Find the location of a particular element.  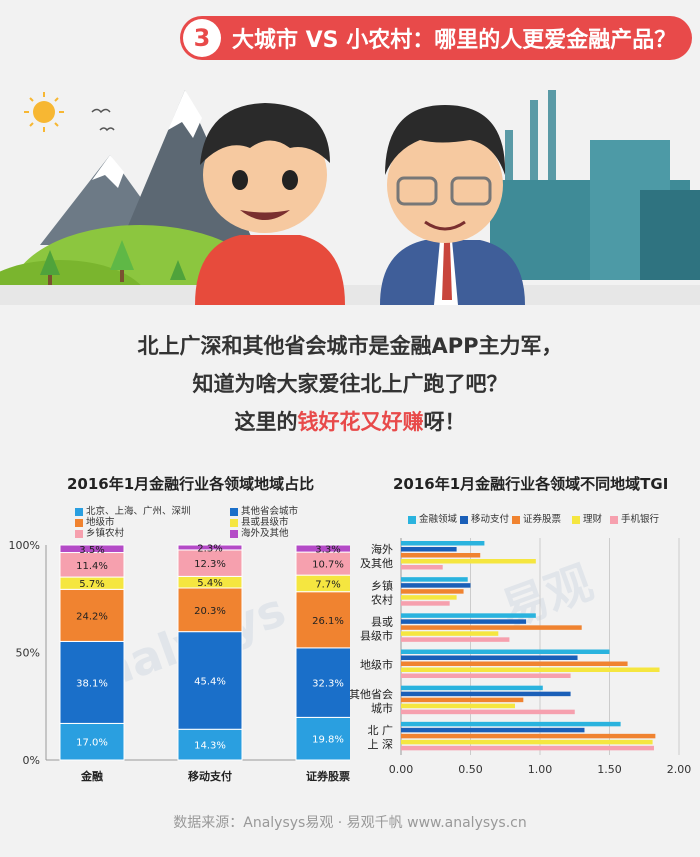

chart2-category-label: 地级市 is located at coordinates (376, 665).